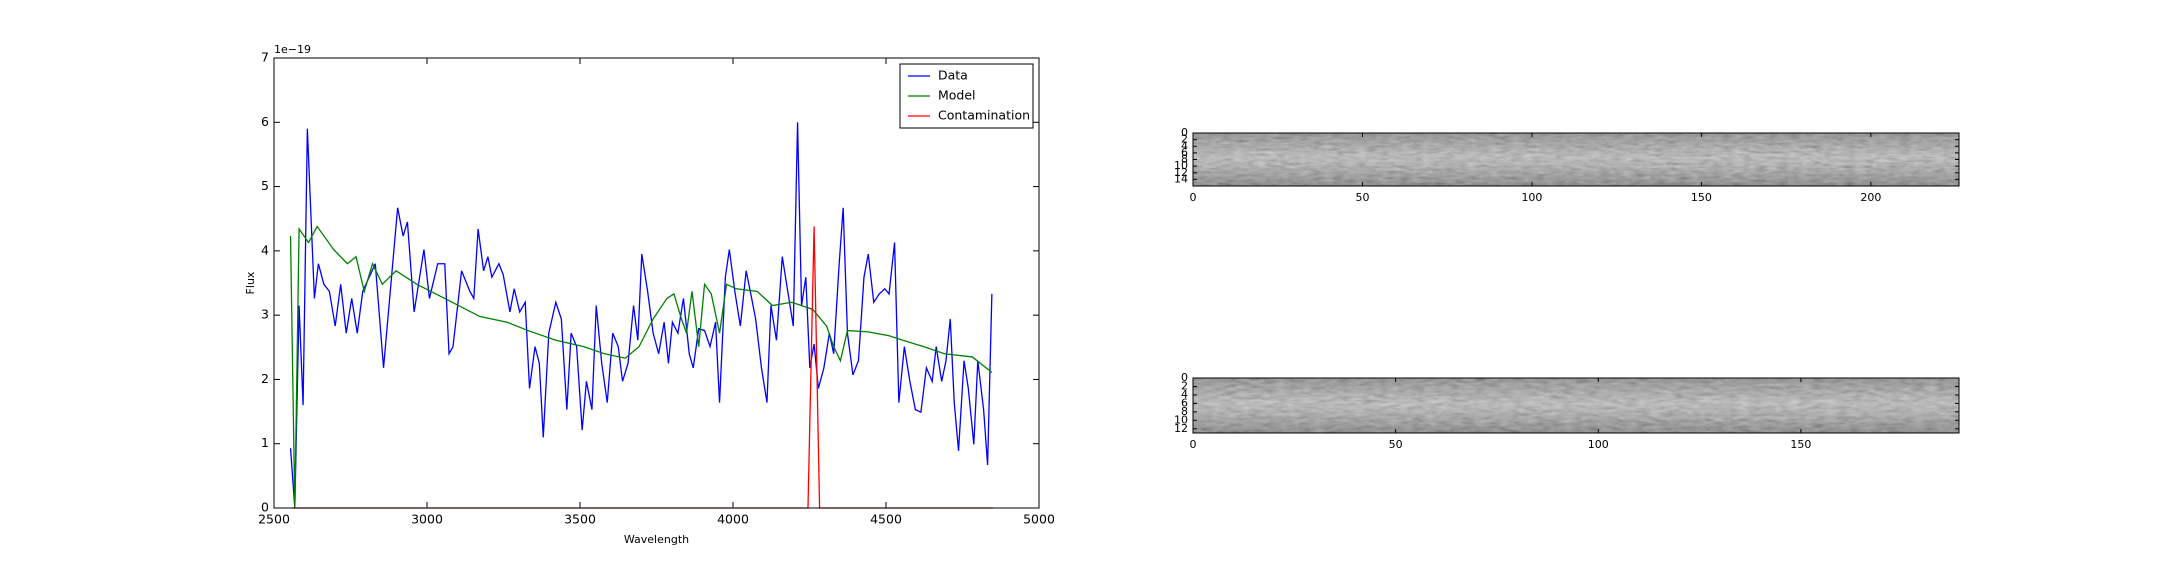 This screenshot has width=2160, height=576. Describe the element at coordinates (250, 282) in the screenshot. I see `y-axis-label: Flux` at that location.